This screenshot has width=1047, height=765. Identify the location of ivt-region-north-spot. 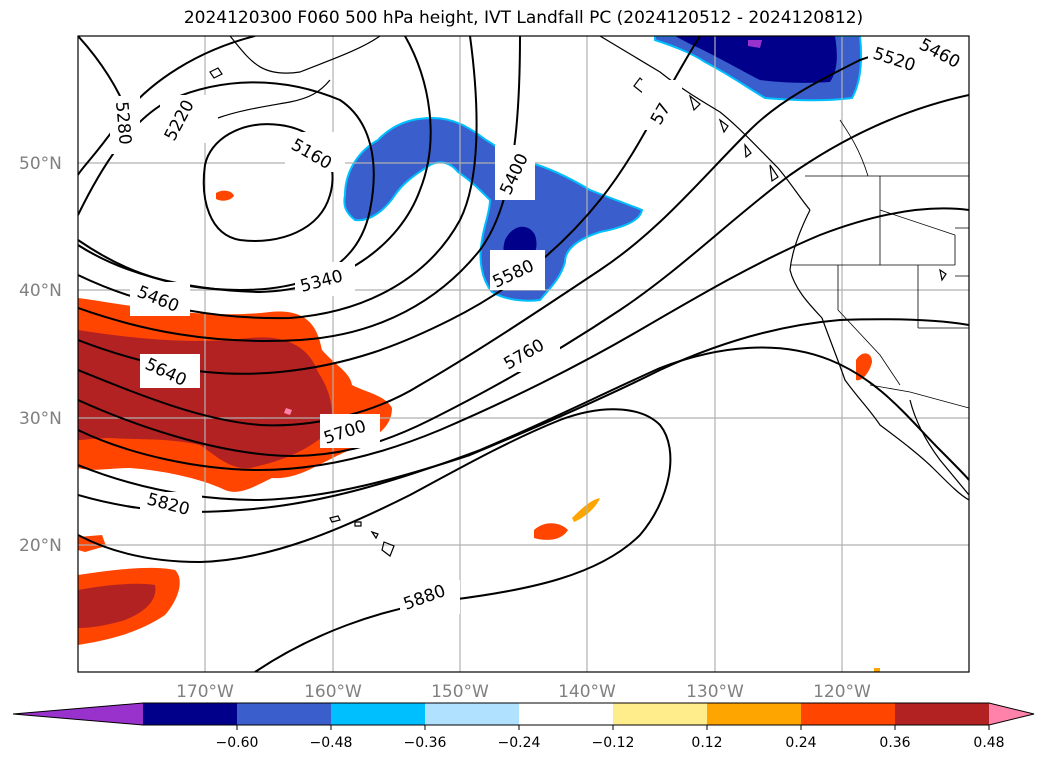
(225, 195).